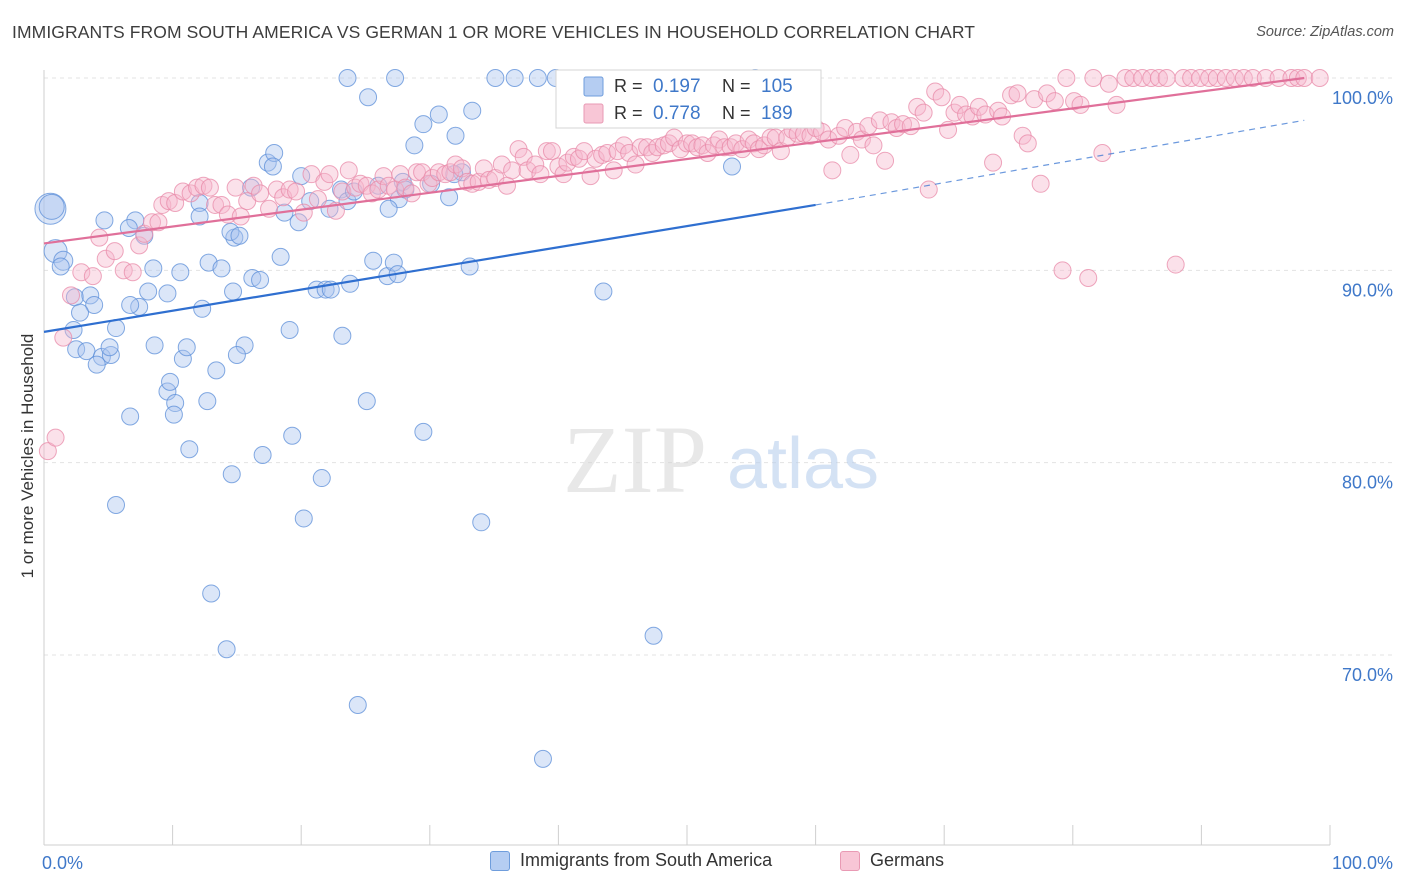 Image resolution: width=1406 pixels, height=892 pixels. What do you see at coordinates (1362, 98) in the screenshot?
I see `y-tick-label: 100.0%` at bounding box center [1362, 98].